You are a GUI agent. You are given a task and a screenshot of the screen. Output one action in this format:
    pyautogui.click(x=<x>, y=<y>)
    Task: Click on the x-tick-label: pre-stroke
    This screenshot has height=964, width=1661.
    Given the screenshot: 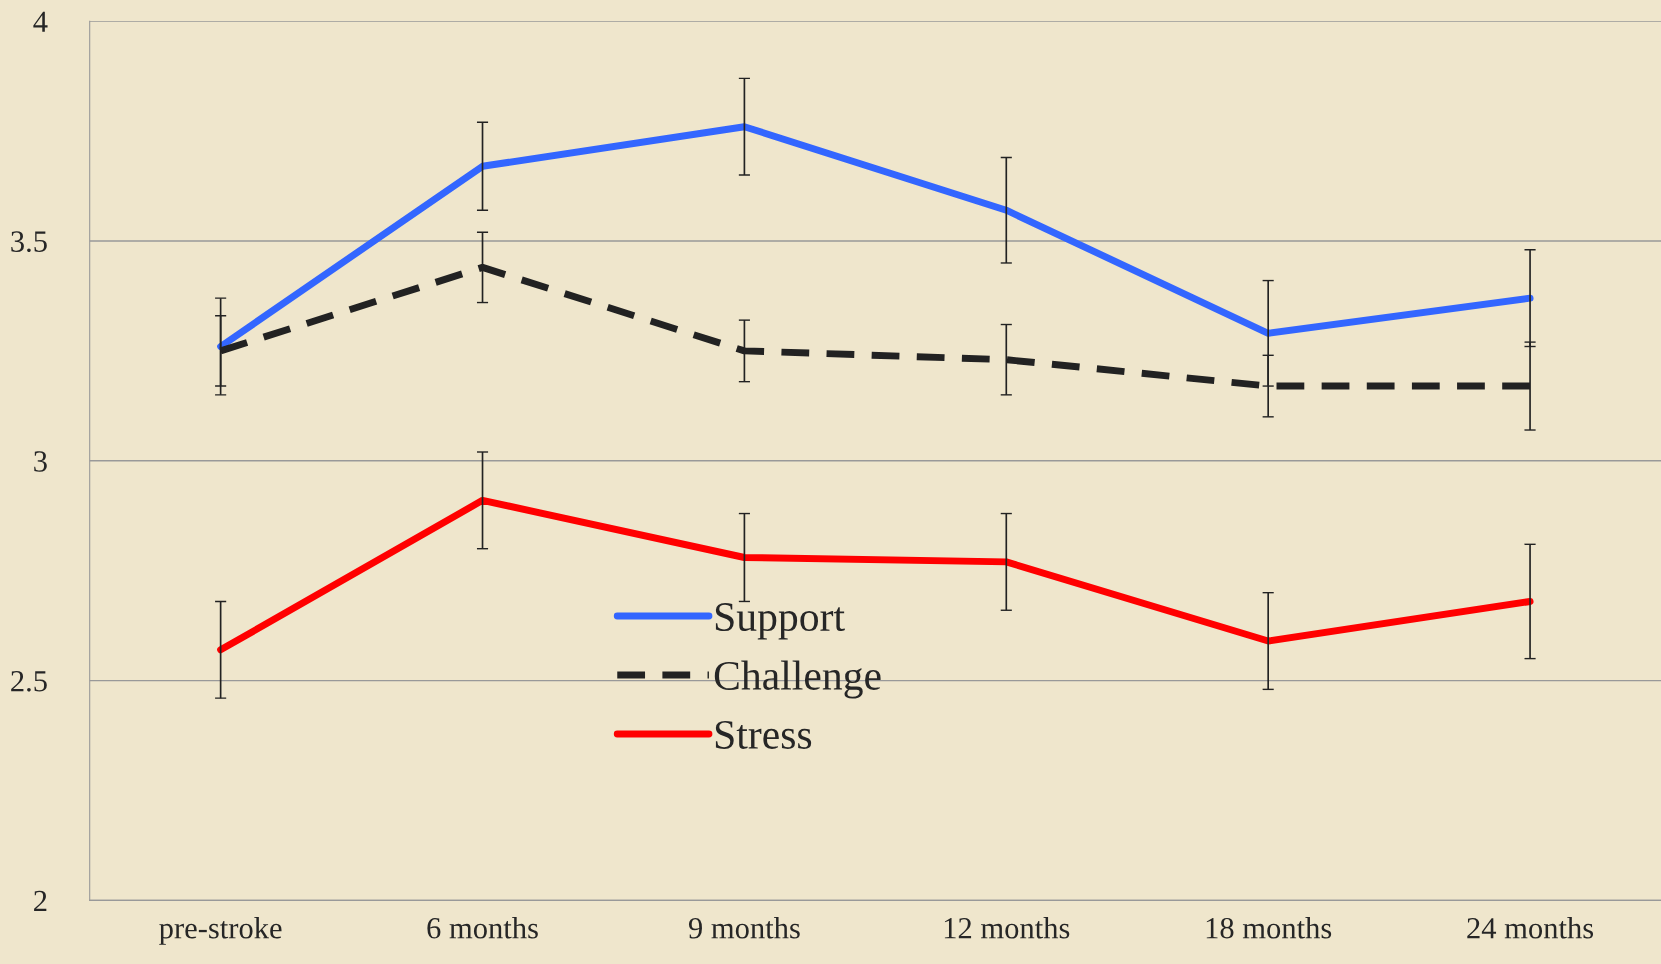 What is the action you would take?
    pyautogui.click(x=220, y=931)
    